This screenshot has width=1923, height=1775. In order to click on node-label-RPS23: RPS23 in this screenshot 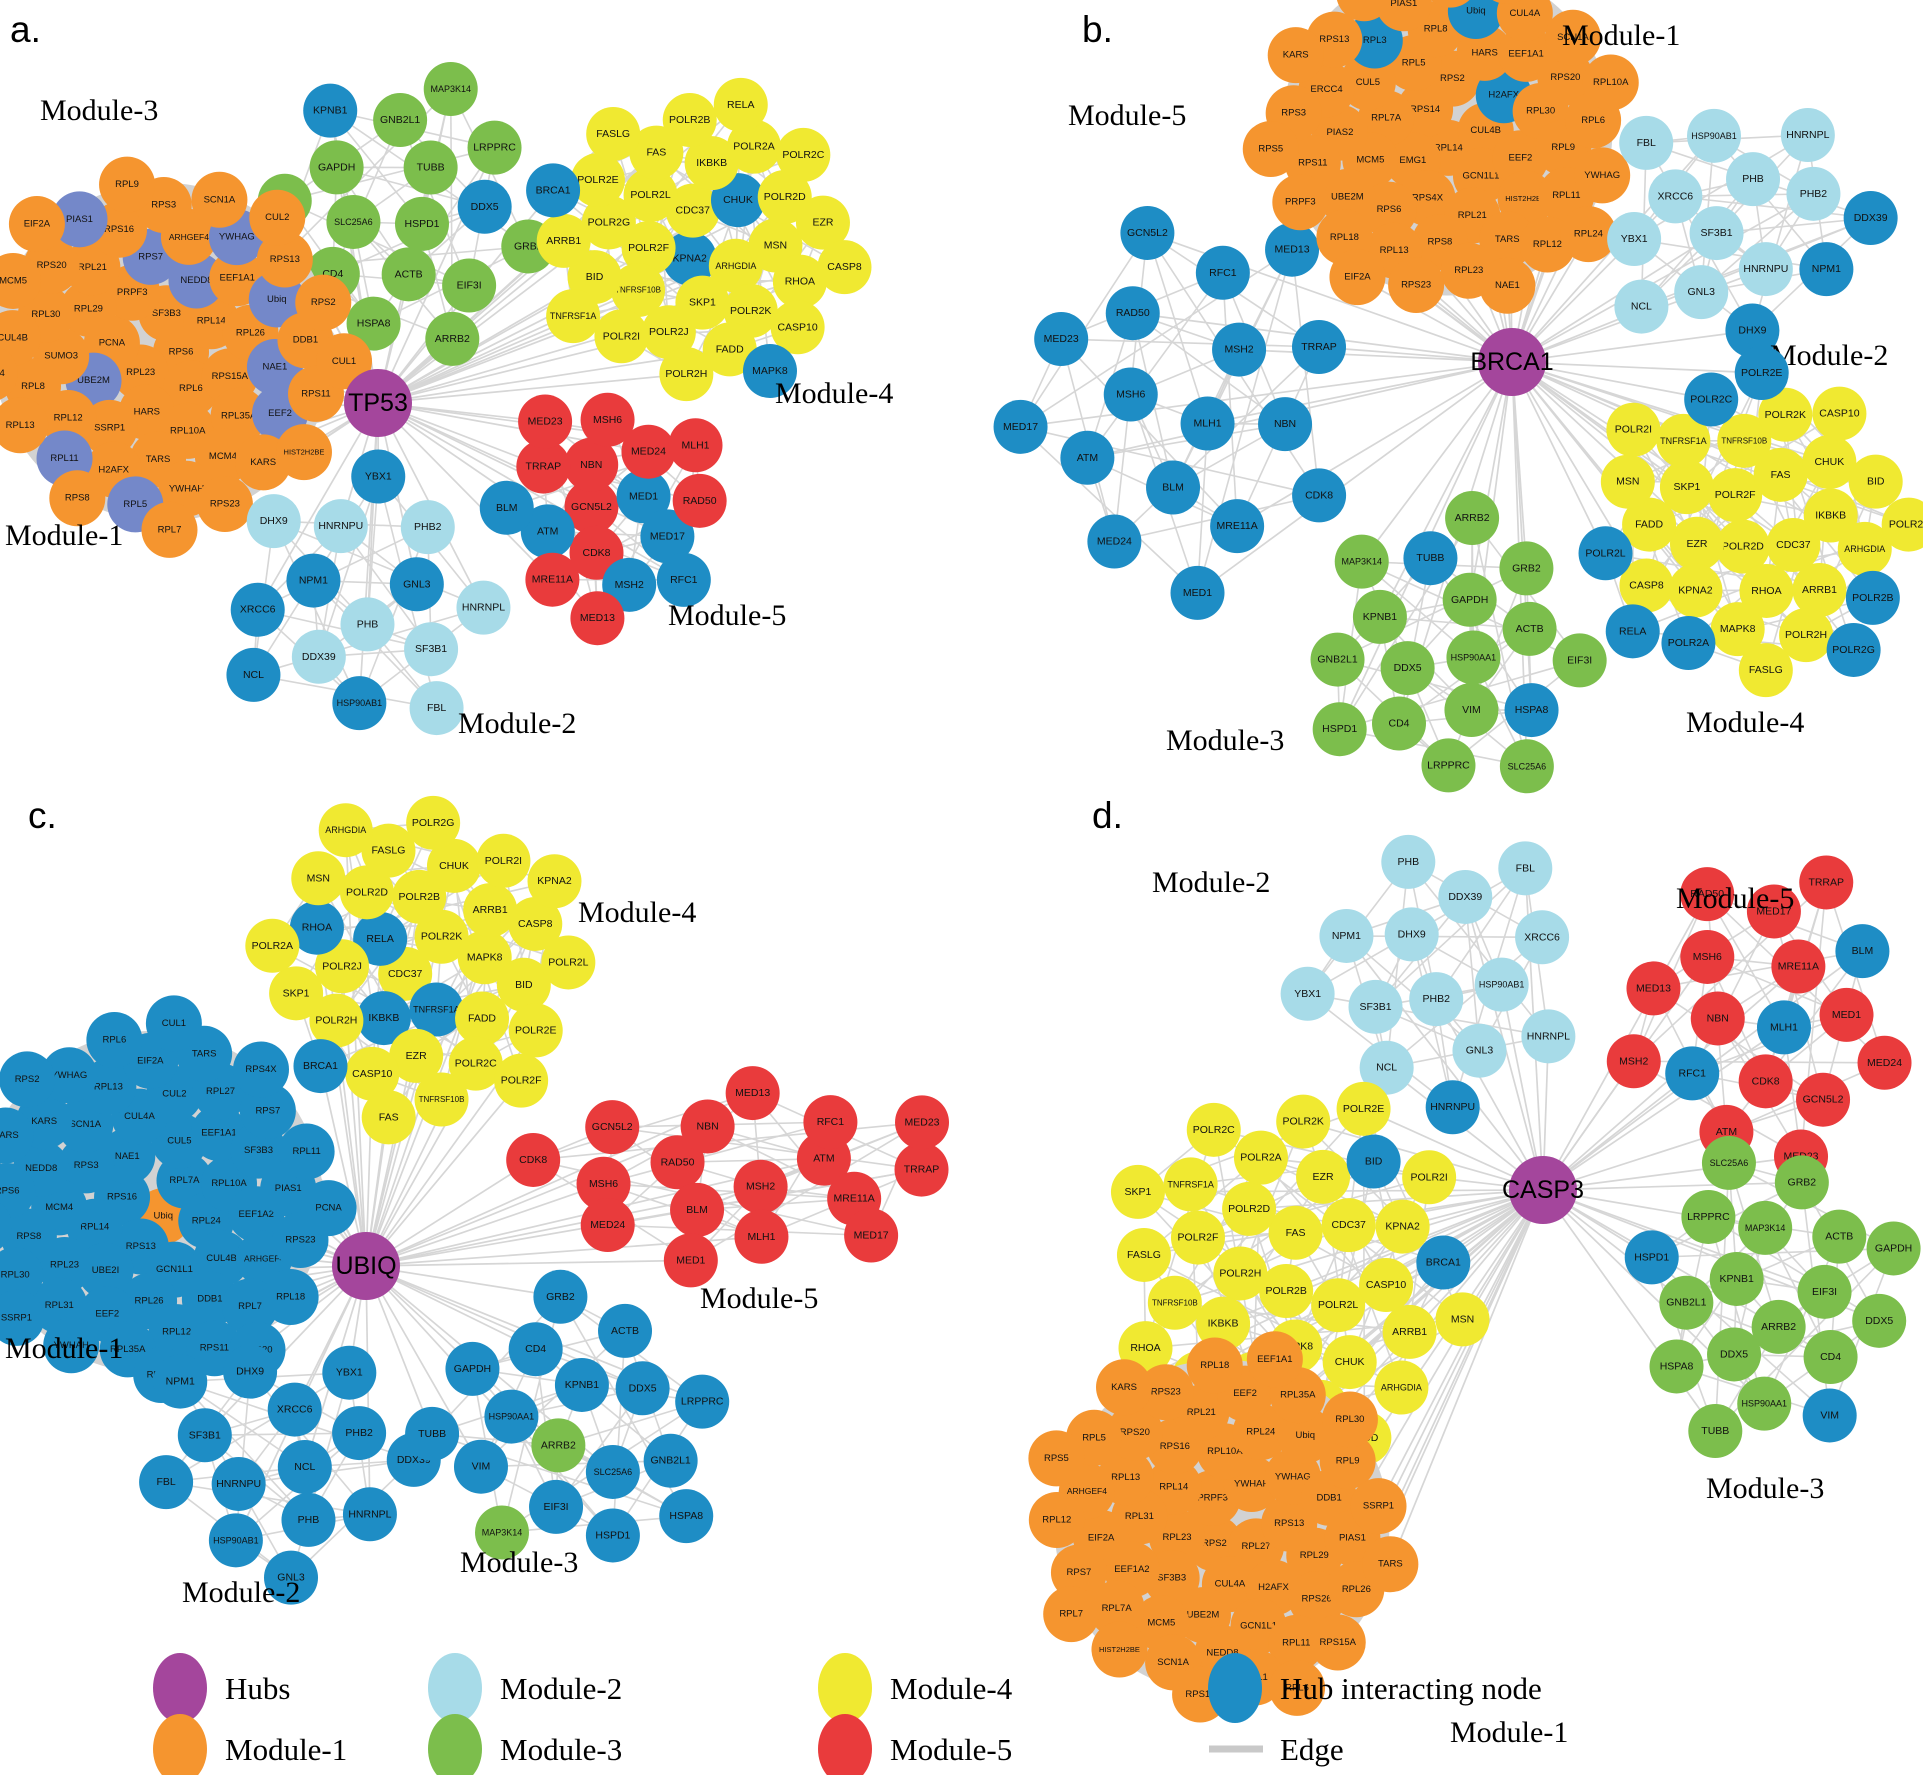, I will do `click(1166, 1392)`.